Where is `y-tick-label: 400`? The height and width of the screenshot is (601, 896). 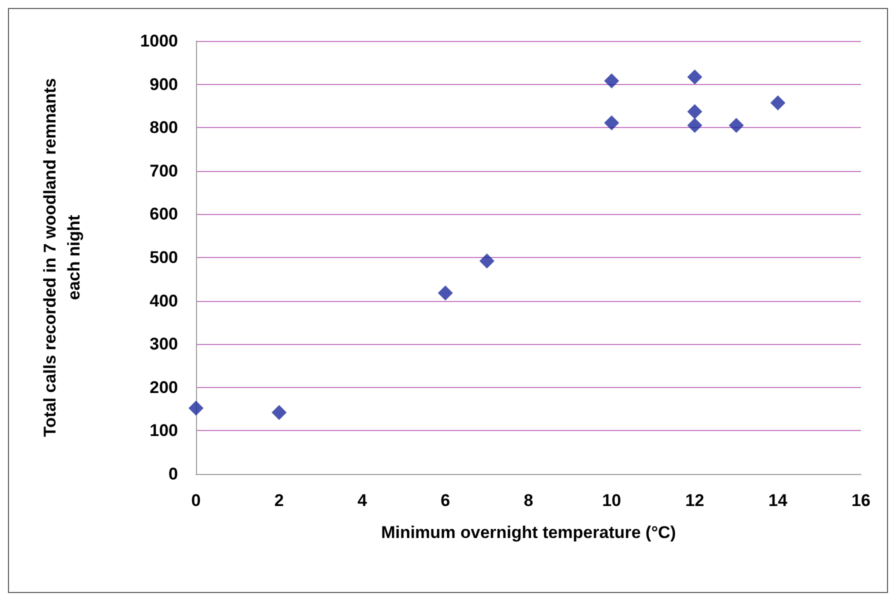 y-tick-label: 400 is located at coordinates (164, 300).